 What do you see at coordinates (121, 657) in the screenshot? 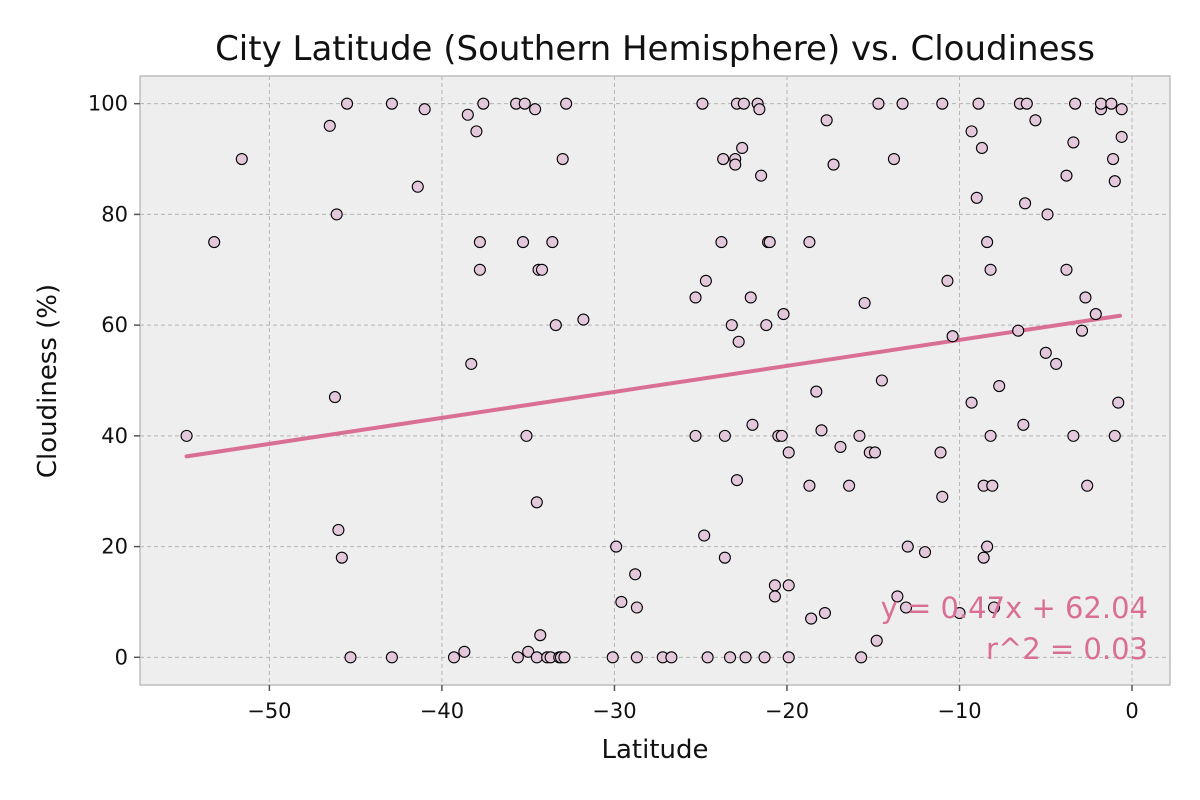
I see `y-tick-label: 0` at bounding box center [121, 657].